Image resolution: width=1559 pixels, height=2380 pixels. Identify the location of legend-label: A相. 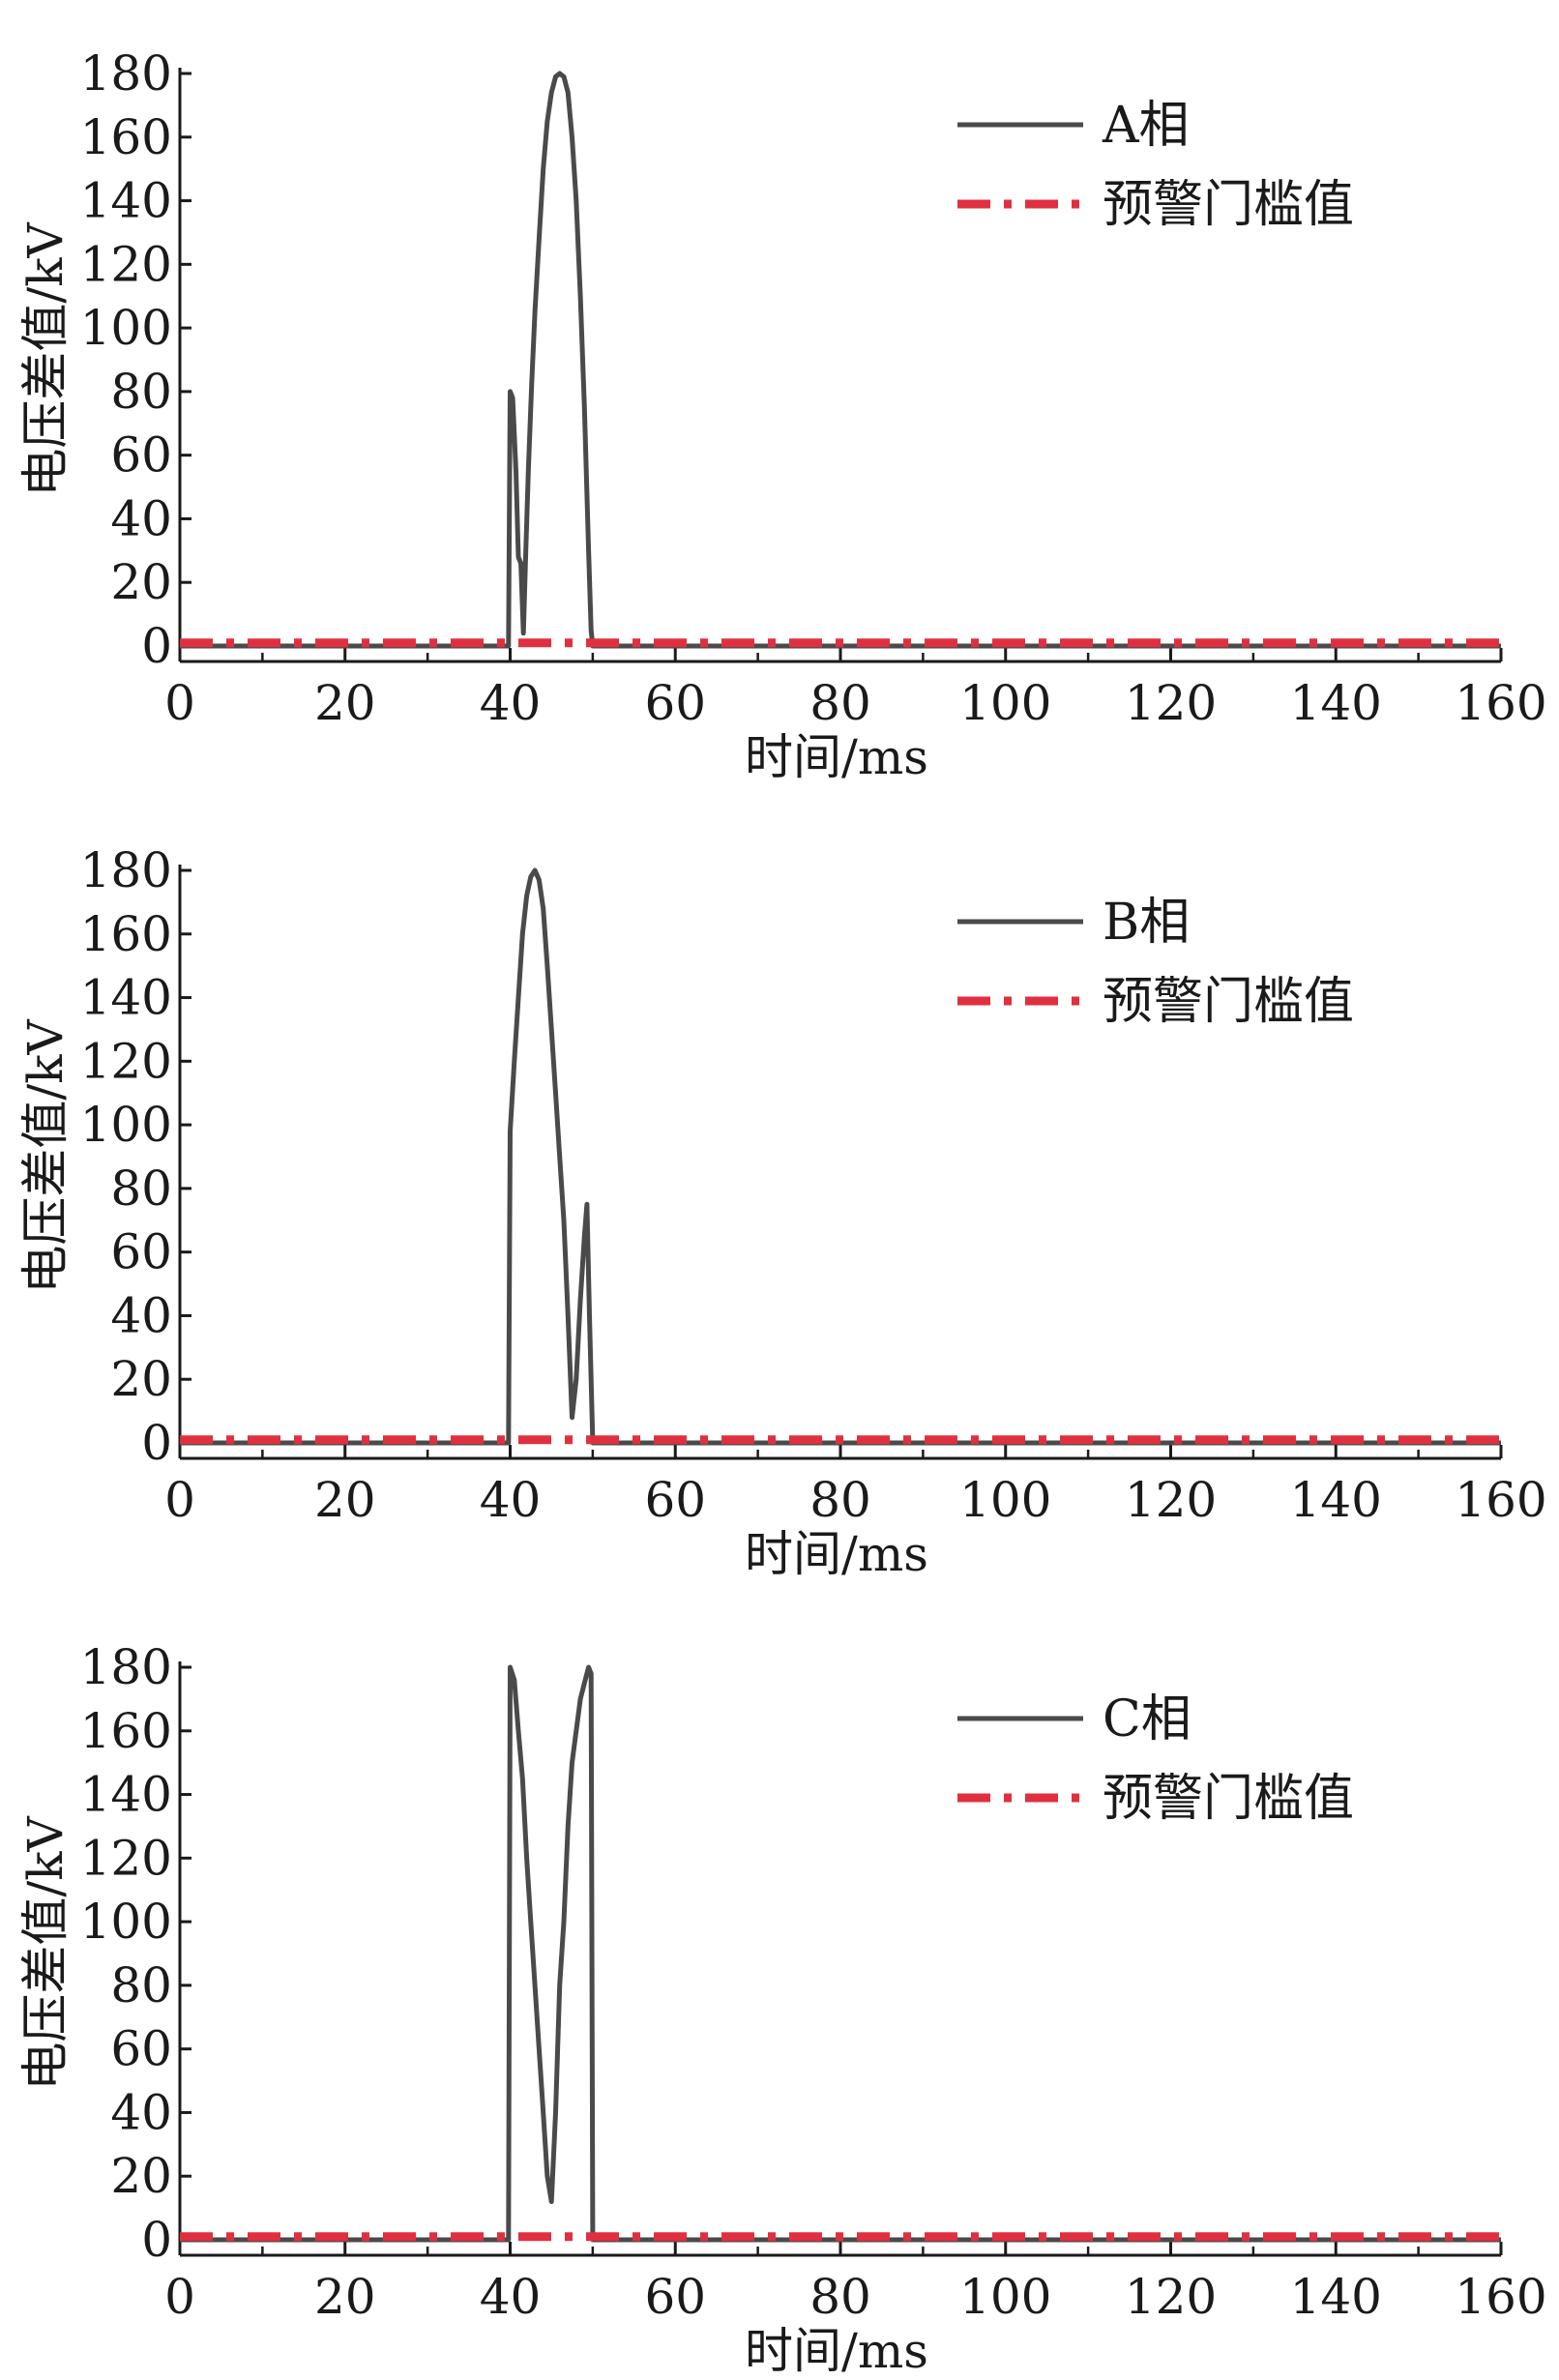
(1146, 126).